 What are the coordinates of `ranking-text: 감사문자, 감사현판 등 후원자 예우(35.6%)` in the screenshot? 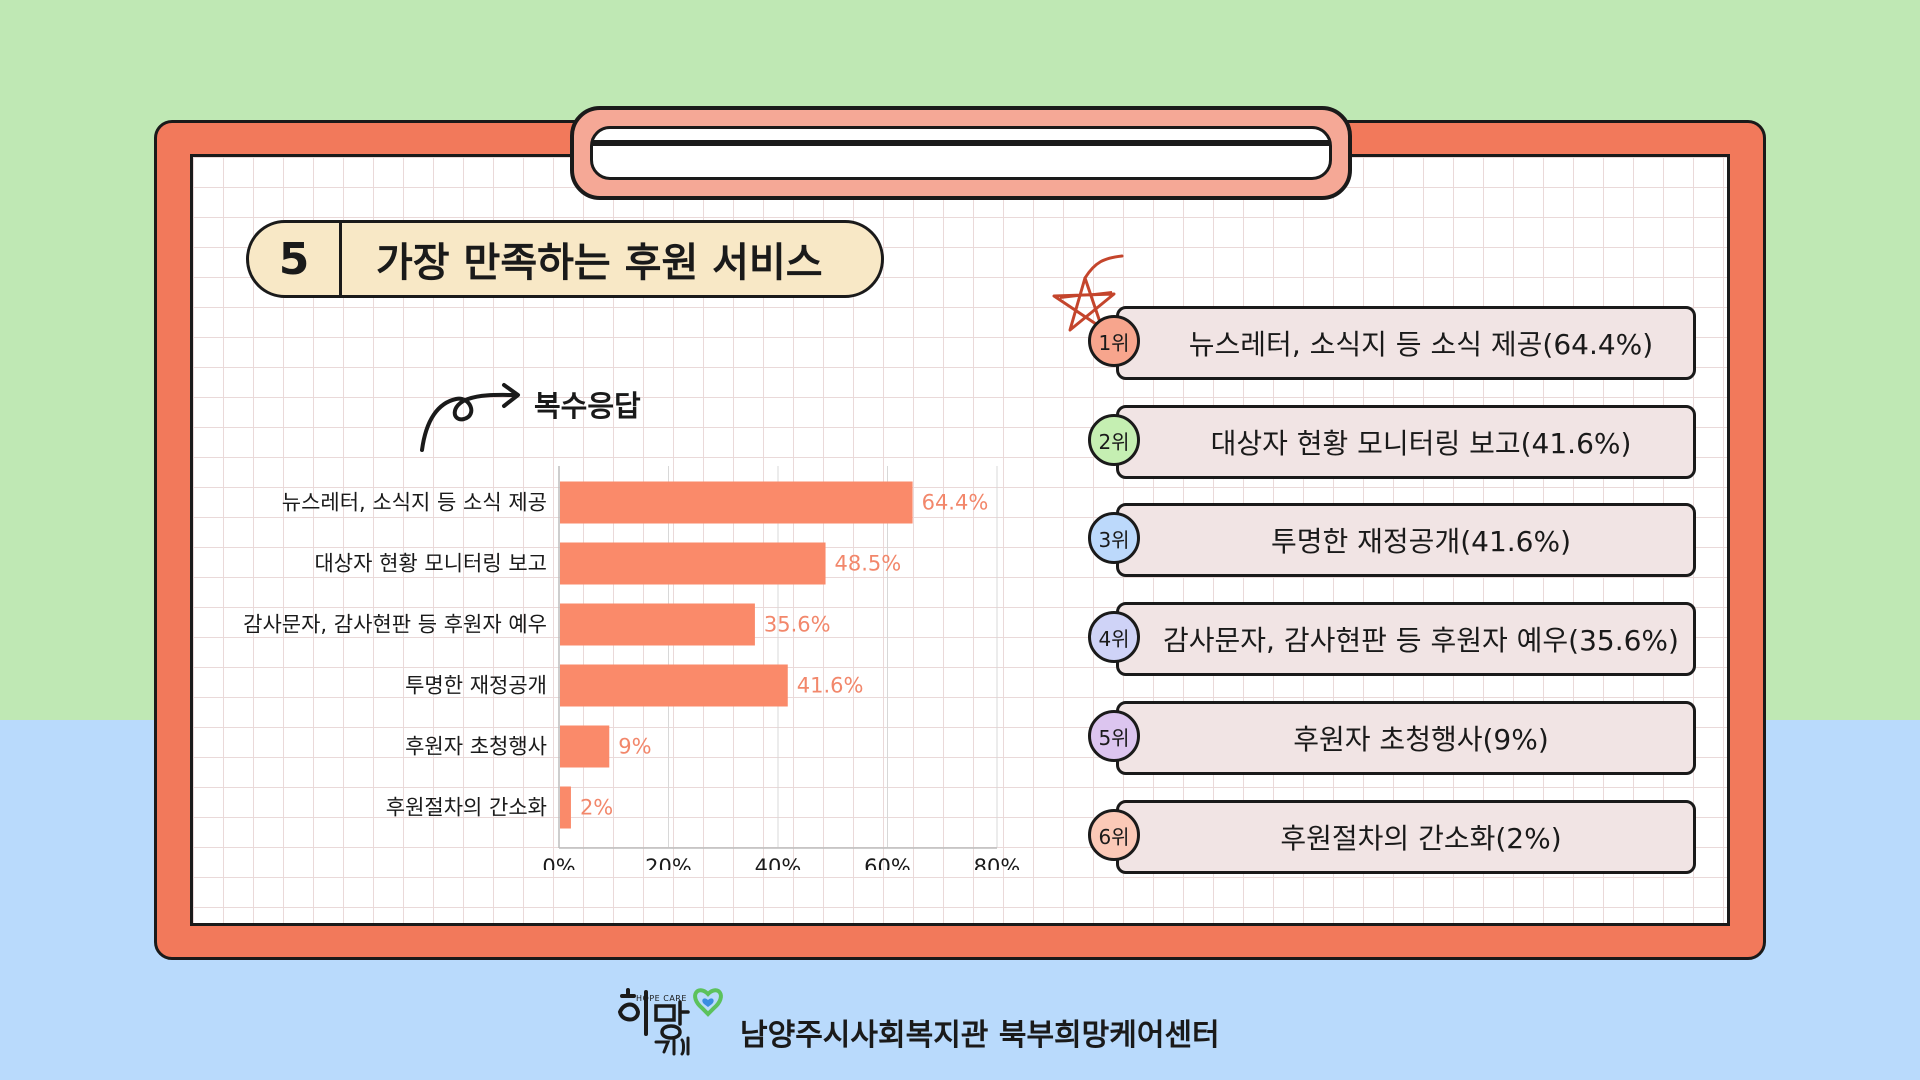 It's located at (1421, 640).